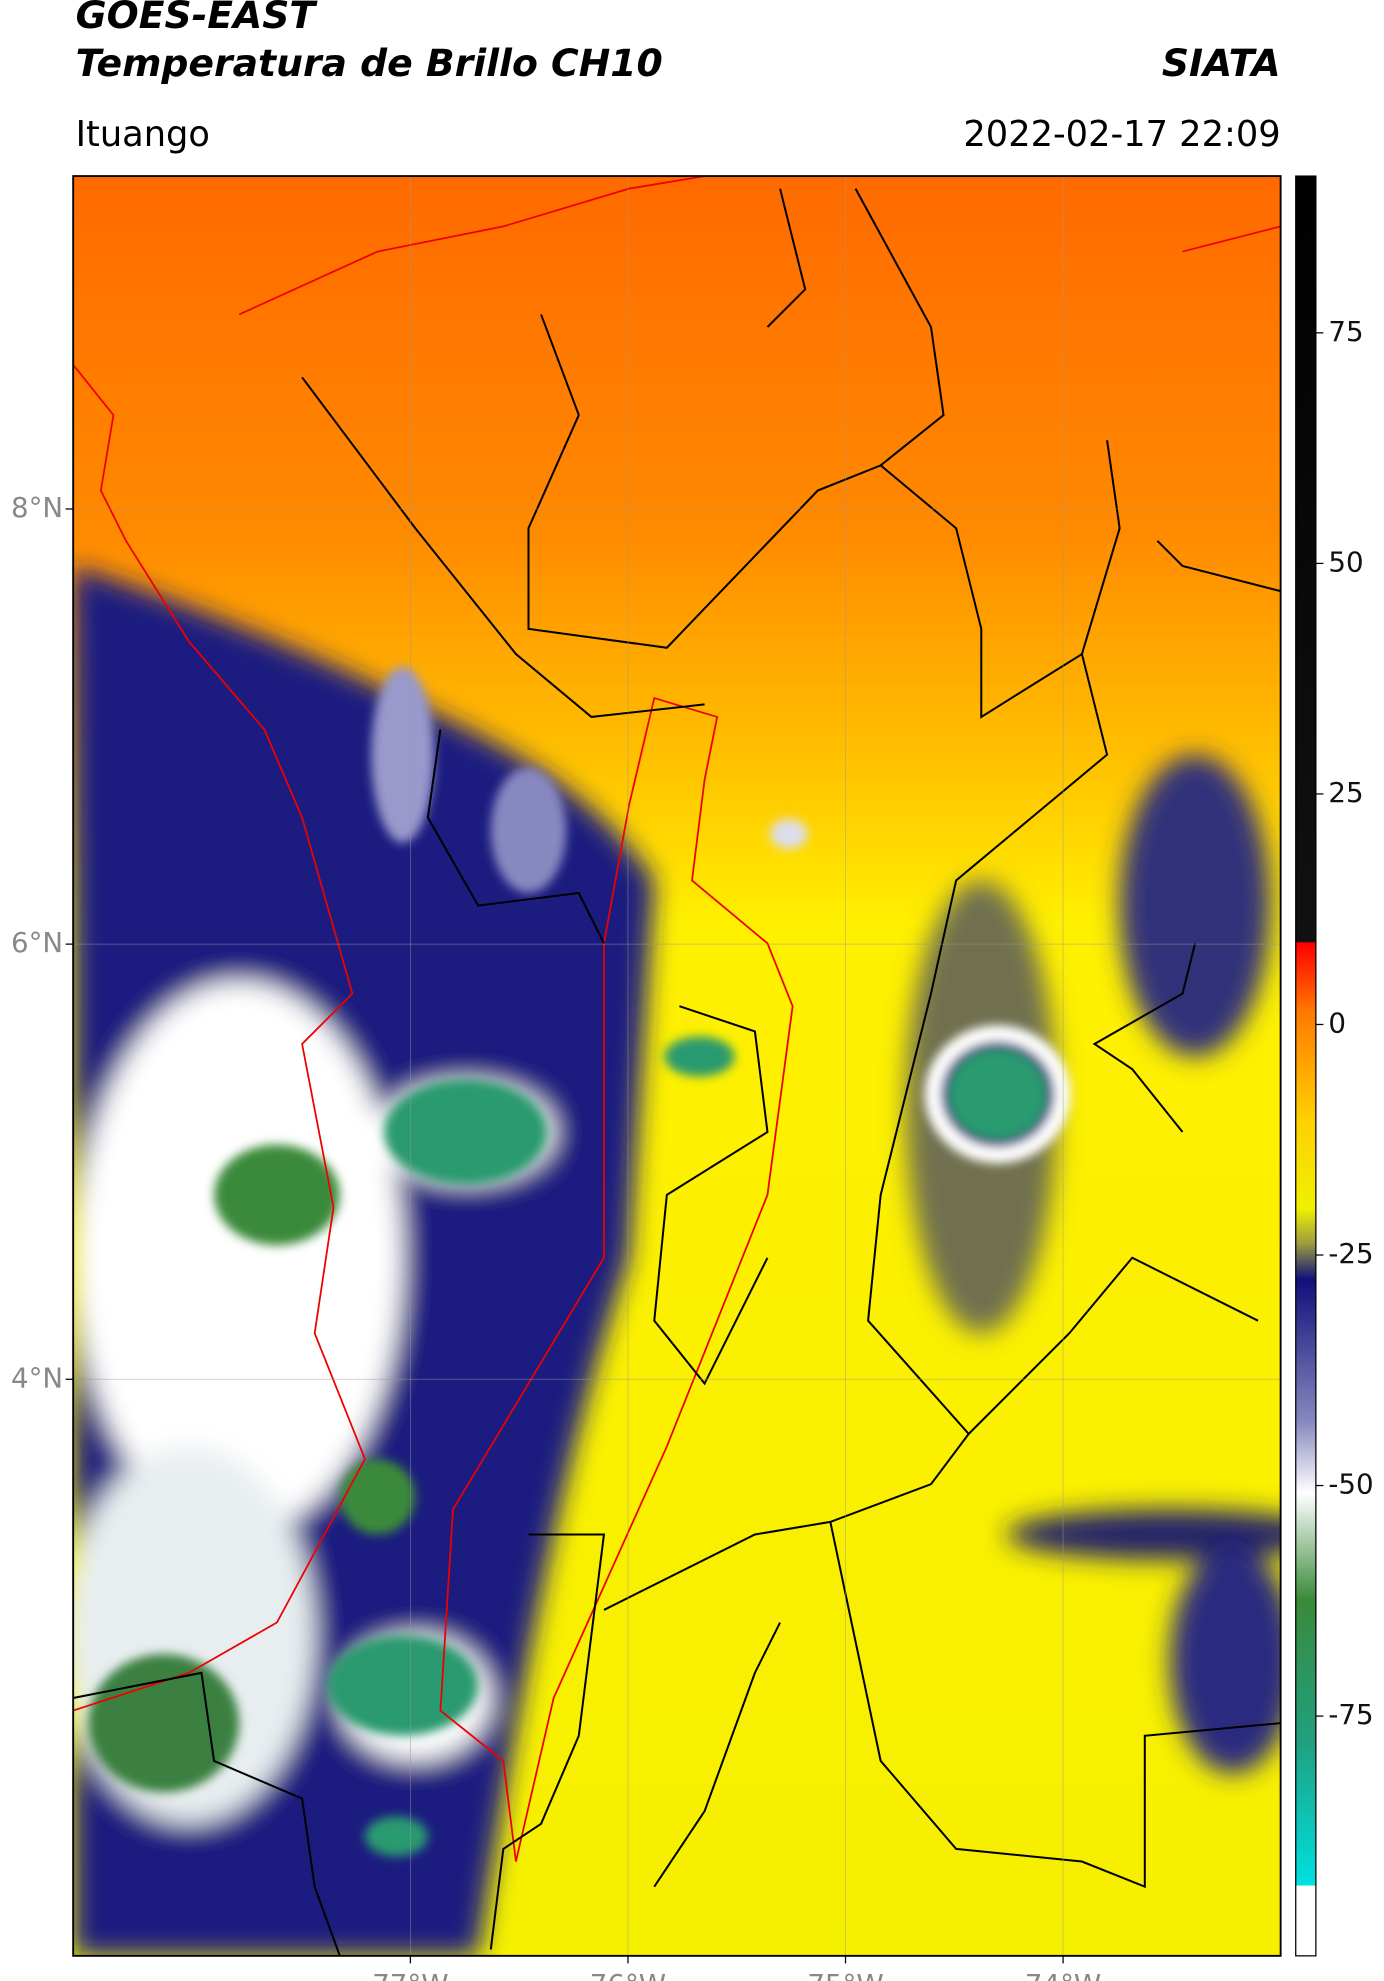 This screenshot has width=1384, height=1981. I want to click on lon-tick-label: 76°W, so click(628, 1974).